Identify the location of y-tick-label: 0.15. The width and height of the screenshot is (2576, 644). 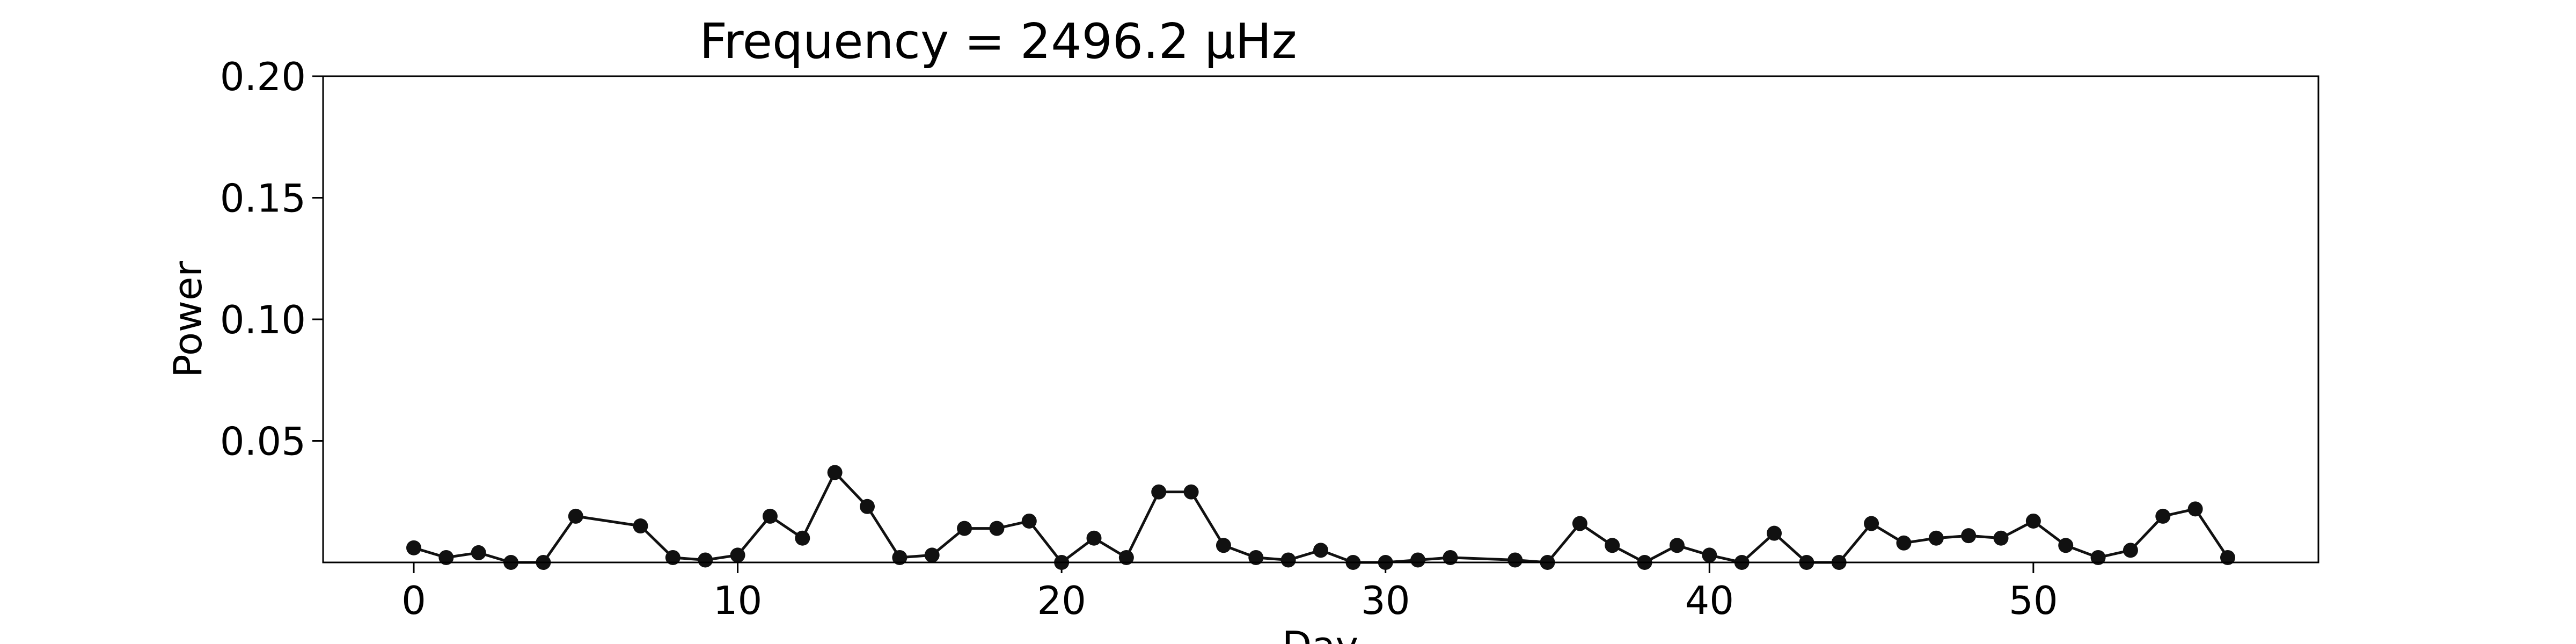
(263, 198).